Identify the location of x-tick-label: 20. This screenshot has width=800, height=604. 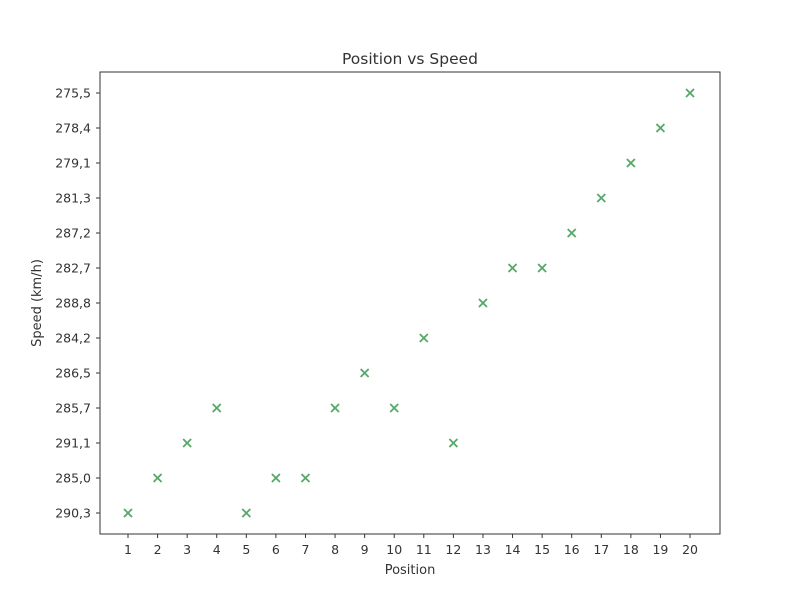
(690, 549).